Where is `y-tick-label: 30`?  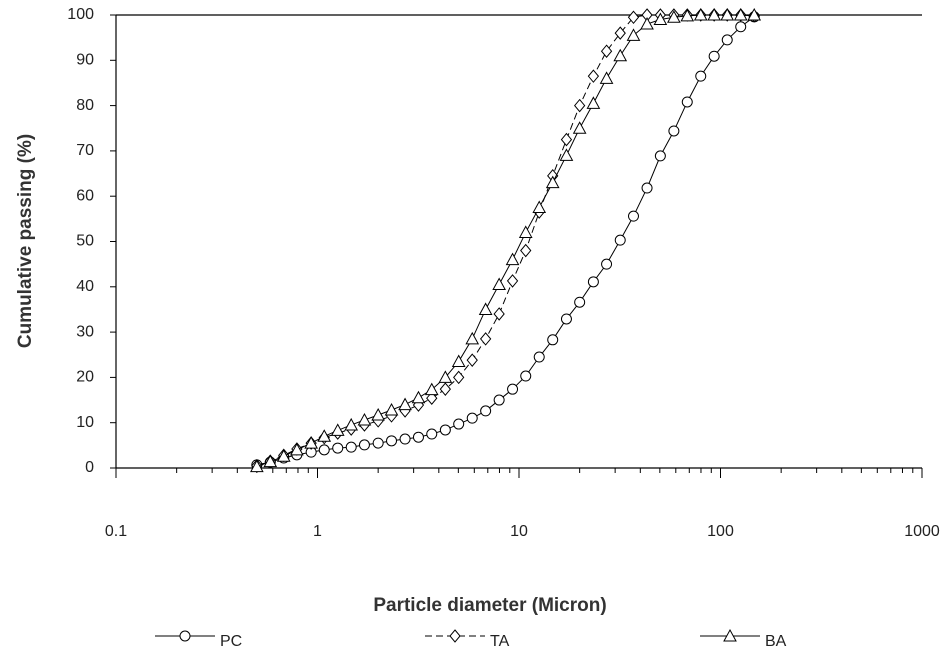 y-tick-label: 30 is located at coordinates (85, 331).